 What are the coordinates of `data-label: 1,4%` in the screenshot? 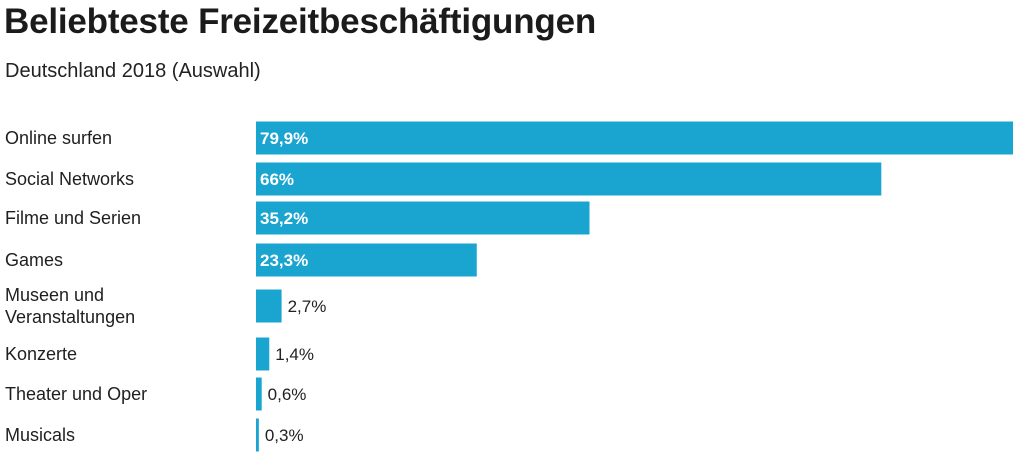 It's located at (294, 354).